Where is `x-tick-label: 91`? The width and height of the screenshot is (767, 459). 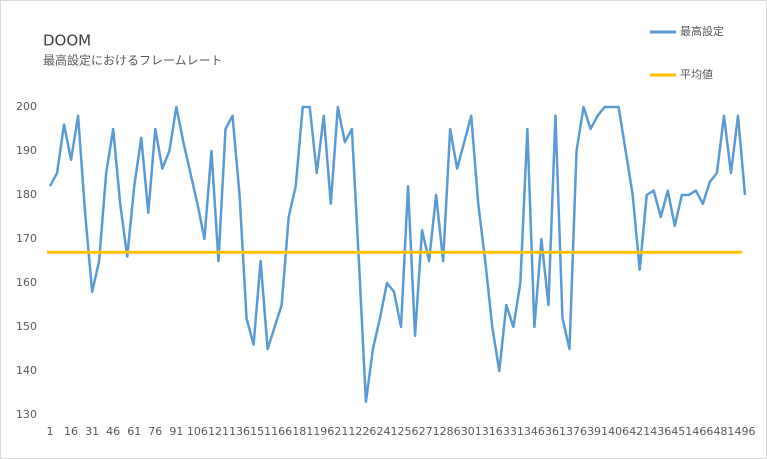
x-tick-label: 91 is located at coordinates (176, 431).